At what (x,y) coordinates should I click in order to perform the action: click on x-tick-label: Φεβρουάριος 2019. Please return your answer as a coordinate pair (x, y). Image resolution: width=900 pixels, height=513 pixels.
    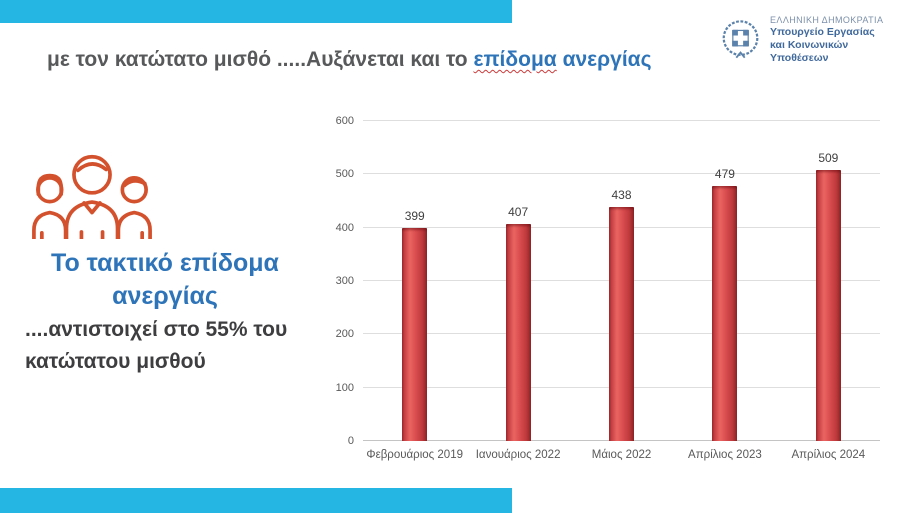
    Looking at the image, I should click on (414, 455).